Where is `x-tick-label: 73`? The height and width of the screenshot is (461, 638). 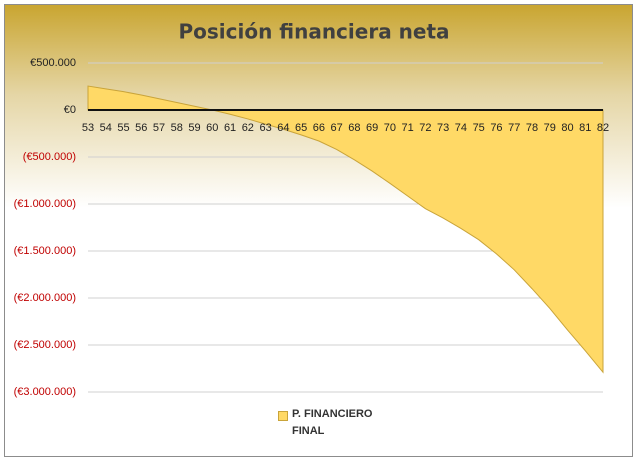
x-tick-label: 73 is located at coordinates (443, 128).